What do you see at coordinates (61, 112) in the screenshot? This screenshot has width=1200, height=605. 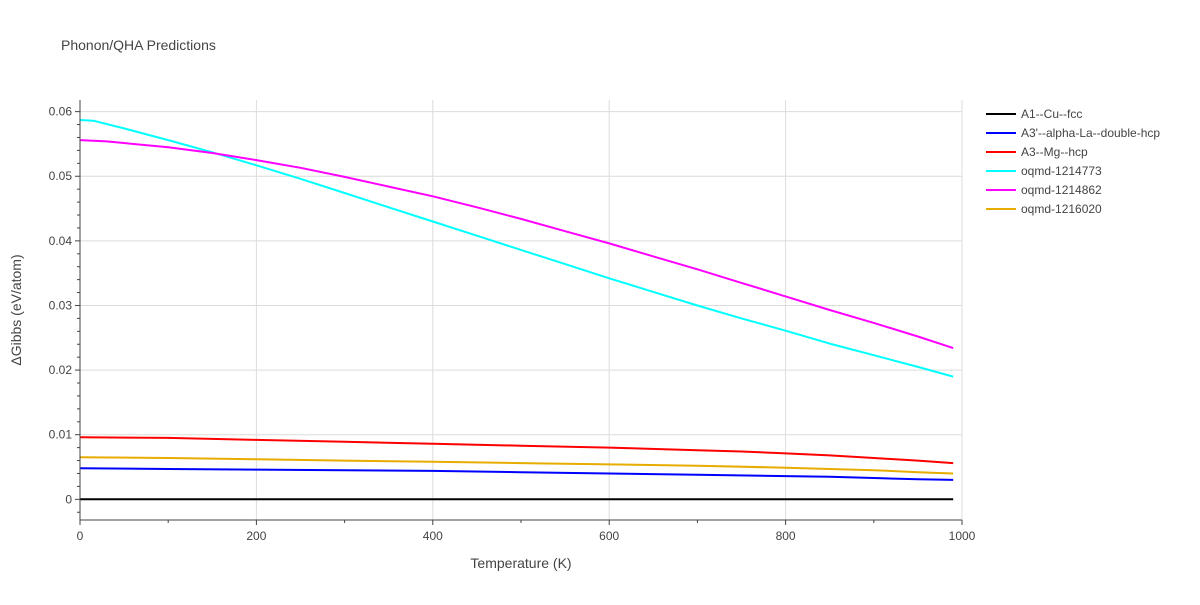 I see `y-tick-label: 0.06` at bounding box center [61, 112].